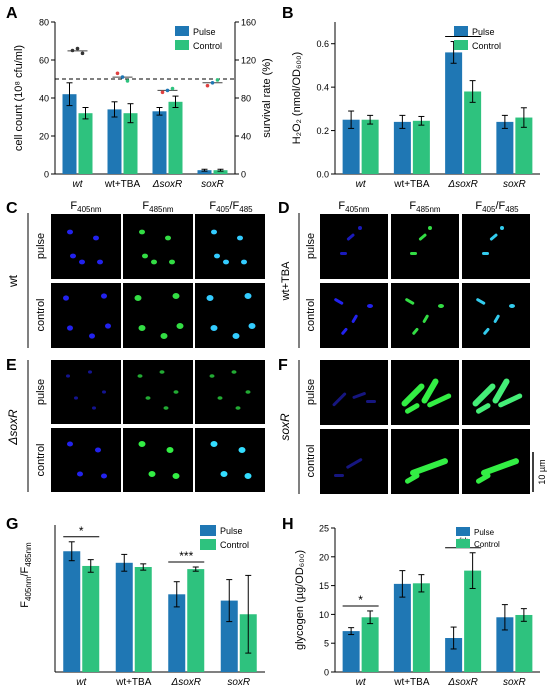 The width and height of the screenshot is (550, 693). Describe the element at coordinates (324, 586) in the screenshot. I see `h-y-tick-label-3: 15` at that location.